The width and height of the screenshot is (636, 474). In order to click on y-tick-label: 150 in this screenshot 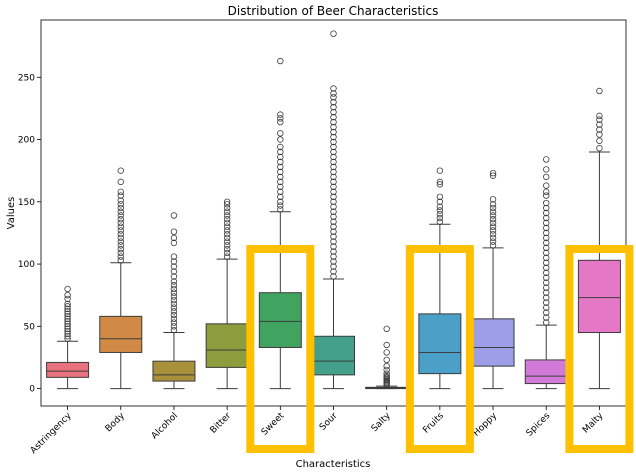, I will do `click(26, 203)`.